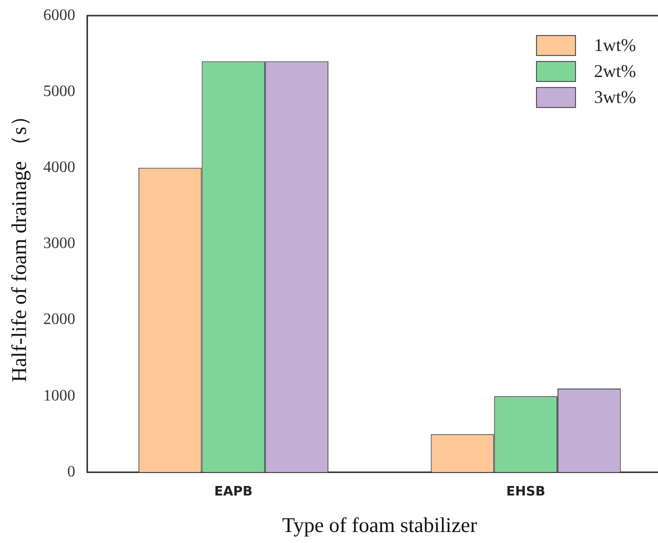 The width and height of the screenshot is (658, 543). Describe the element at coordinates (71, 471) in the screenshot. I see `y-tick-label: 0` at that location.